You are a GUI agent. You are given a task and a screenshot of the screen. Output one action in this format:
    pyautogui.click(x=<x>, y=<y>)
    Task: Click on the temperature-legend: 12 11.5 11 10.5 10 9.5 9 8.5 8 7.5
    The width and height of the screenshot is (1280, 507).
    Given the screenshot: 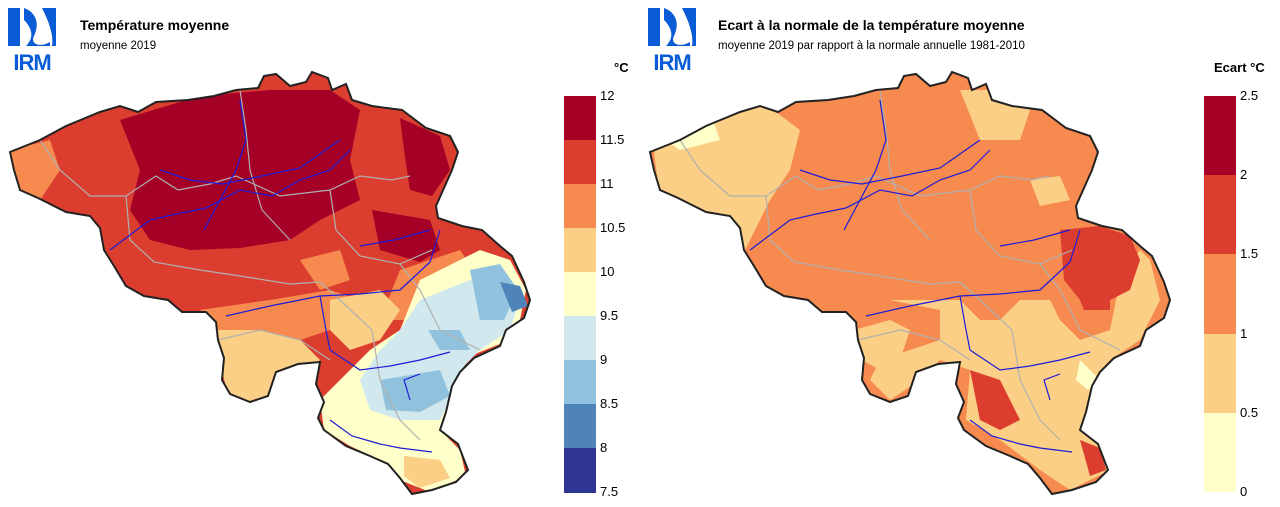 What is the action you would take?
    pyautogui.click(x=594, y=293)
    